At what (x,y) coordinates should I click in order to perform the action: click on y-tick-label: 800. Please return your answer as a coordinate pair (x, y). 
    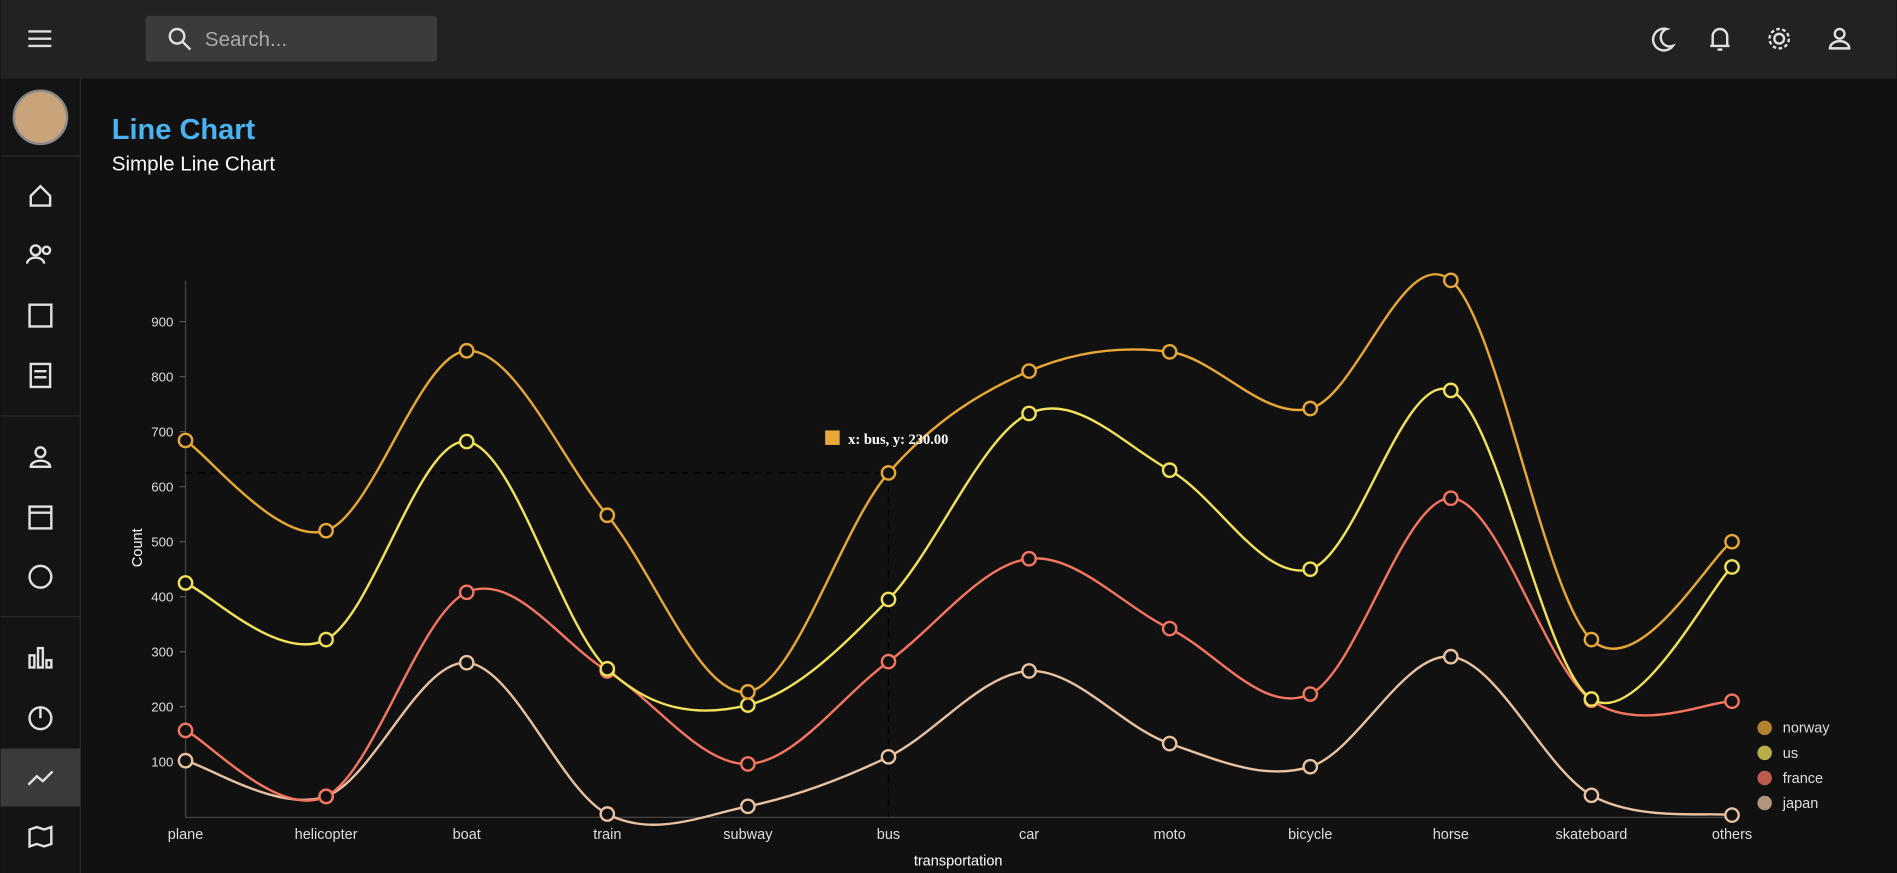
    Looking at the image, I should click on (162, 376).